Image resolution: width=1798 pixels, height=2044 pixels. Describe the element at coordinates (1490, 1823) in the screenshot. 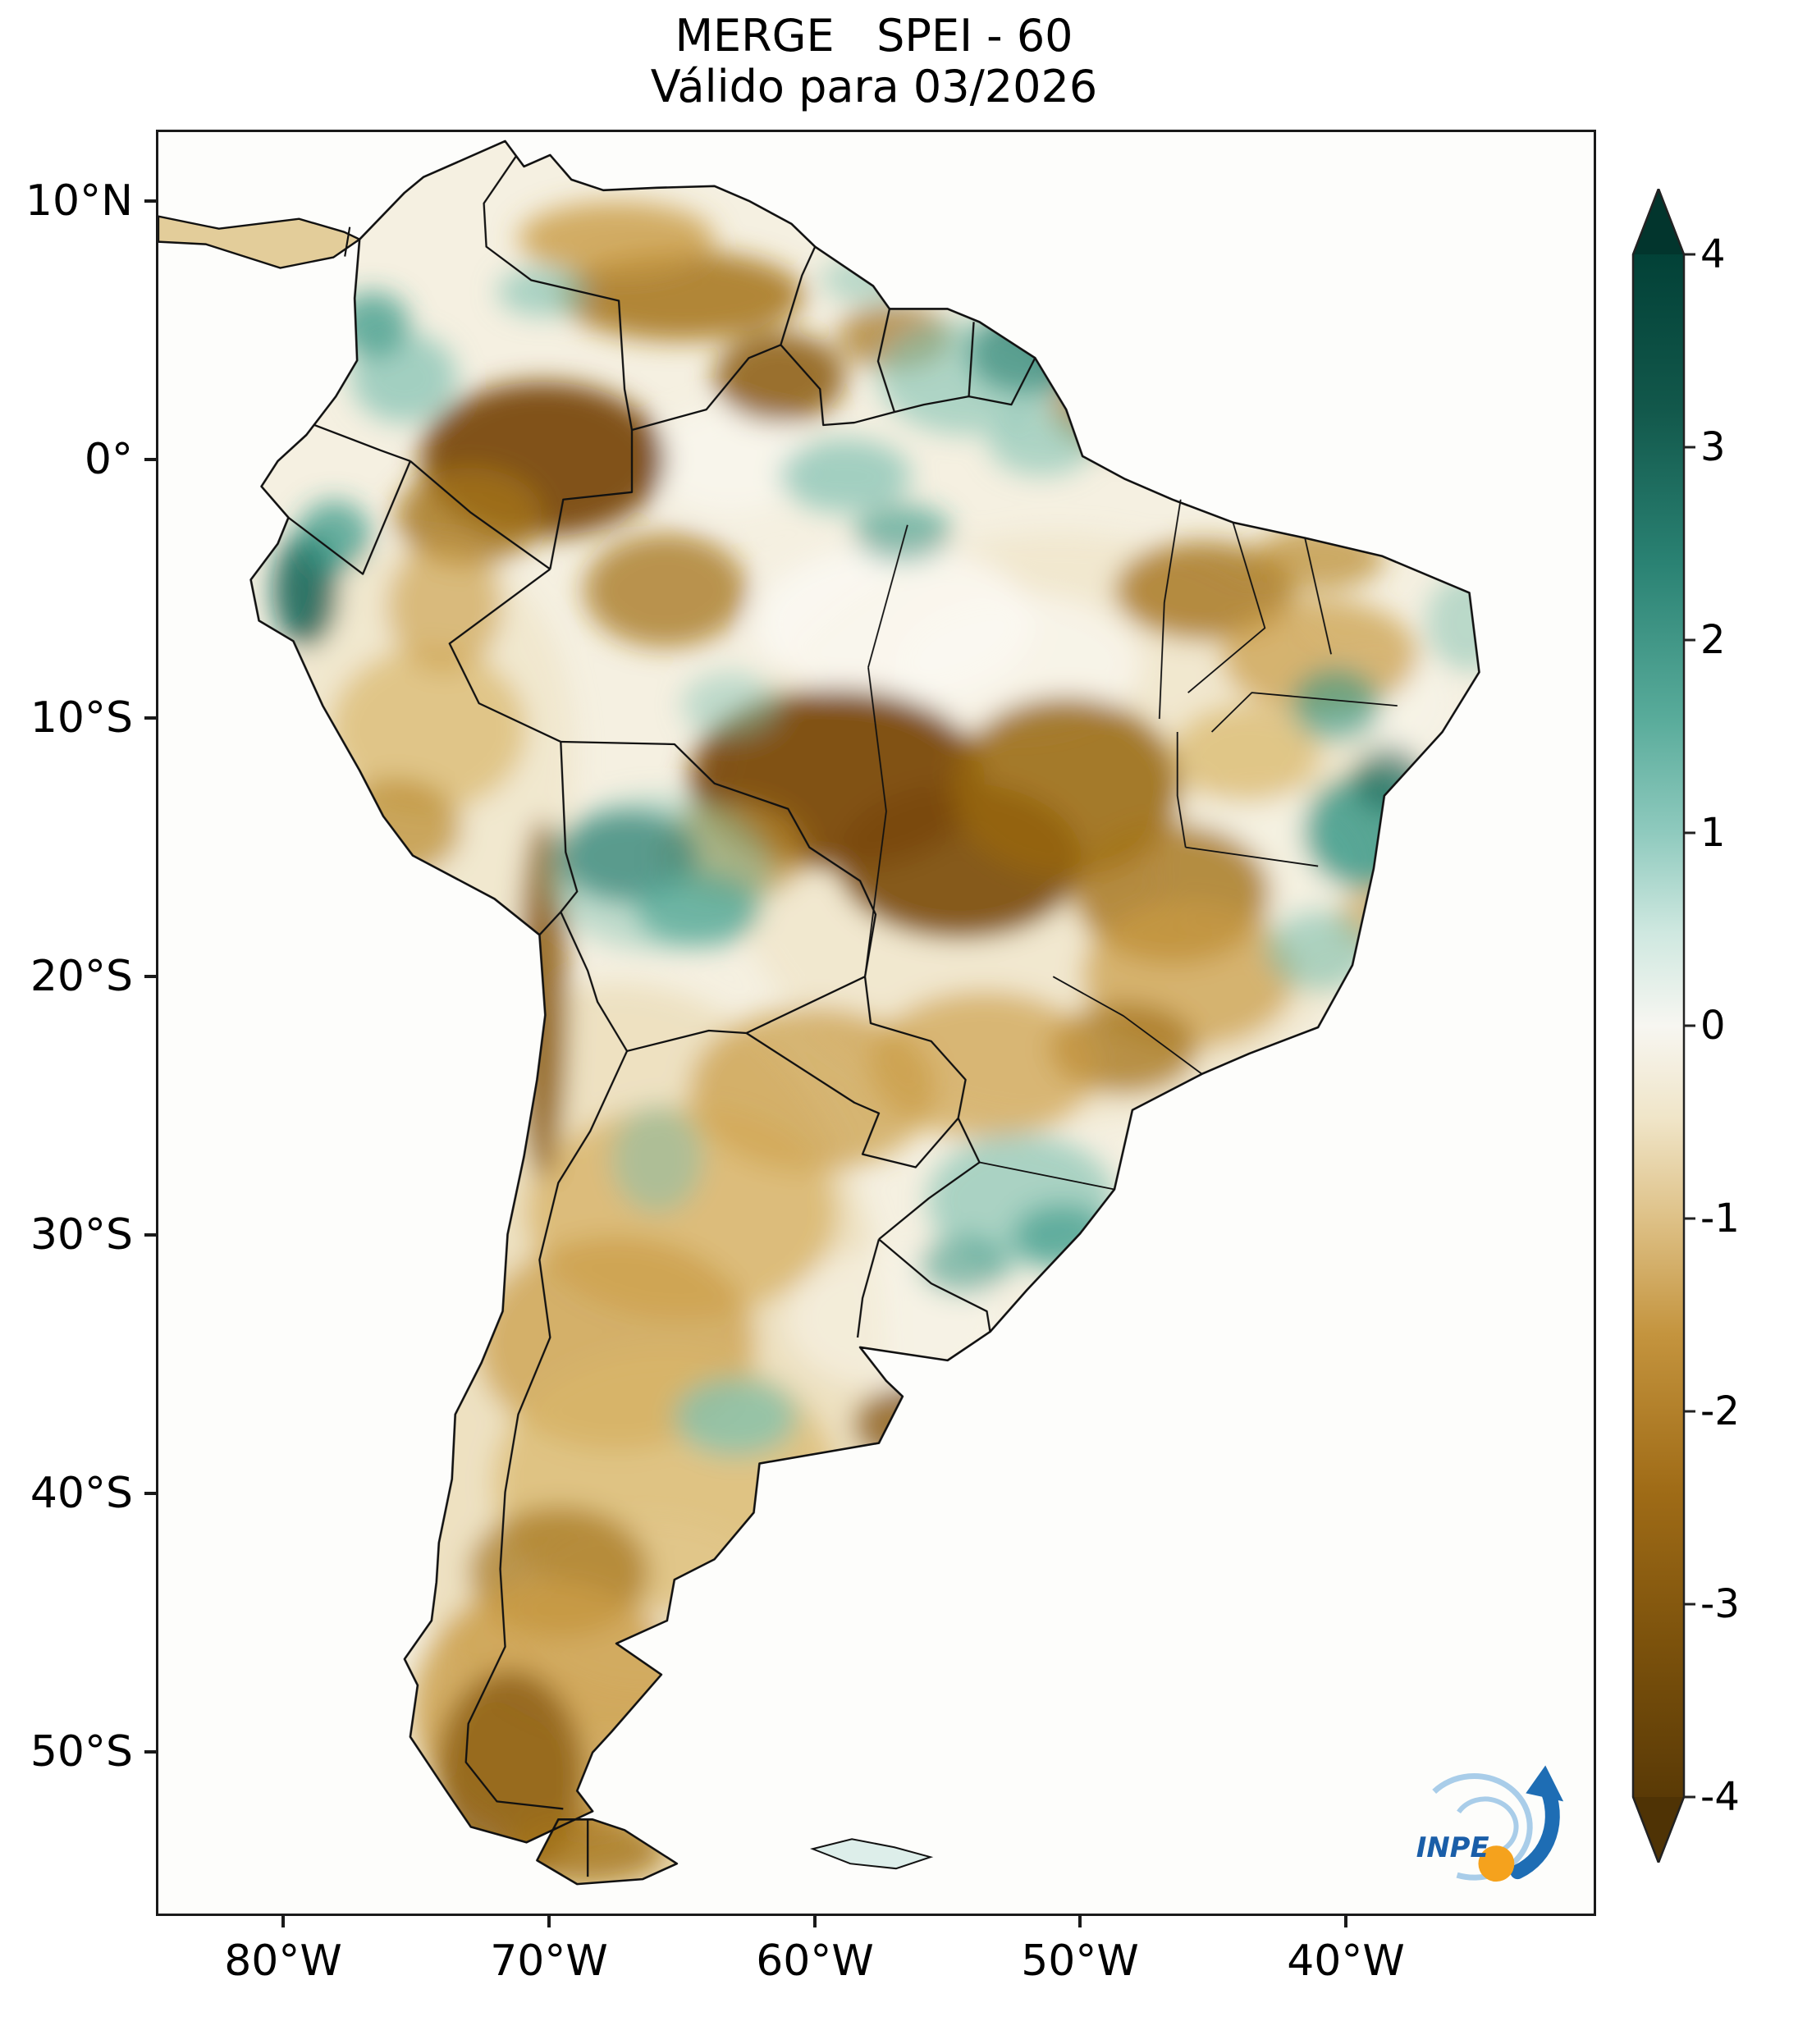

I see `inpe-logo: INPE` at that location.